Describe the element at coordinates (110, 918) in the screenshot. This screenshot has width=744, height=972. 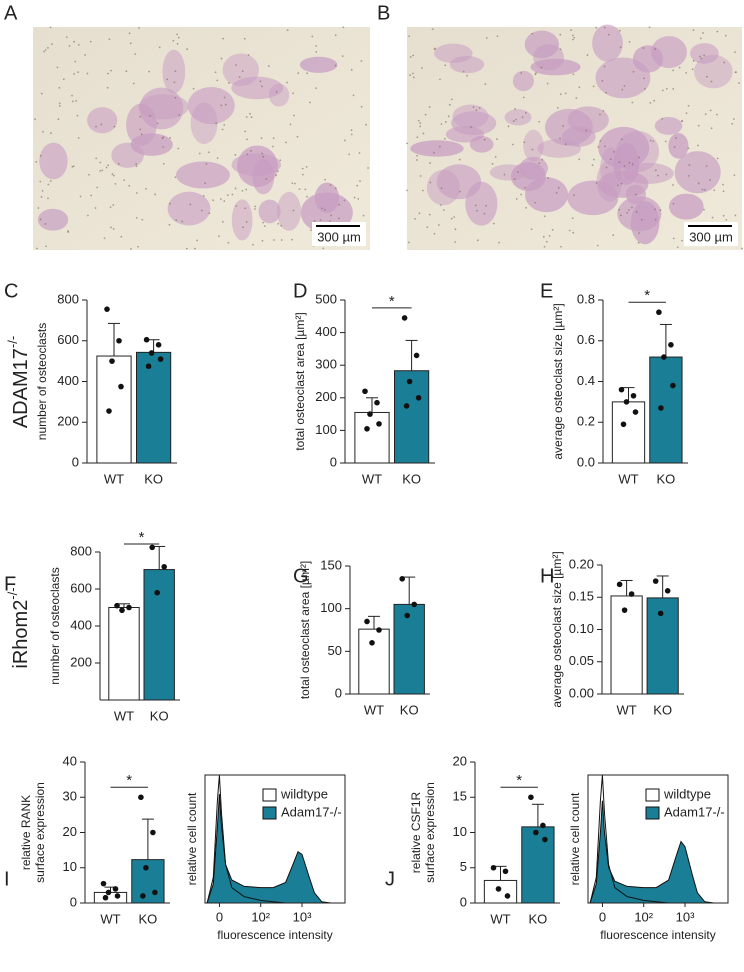
I see `x-tick-label: WT` at that location.